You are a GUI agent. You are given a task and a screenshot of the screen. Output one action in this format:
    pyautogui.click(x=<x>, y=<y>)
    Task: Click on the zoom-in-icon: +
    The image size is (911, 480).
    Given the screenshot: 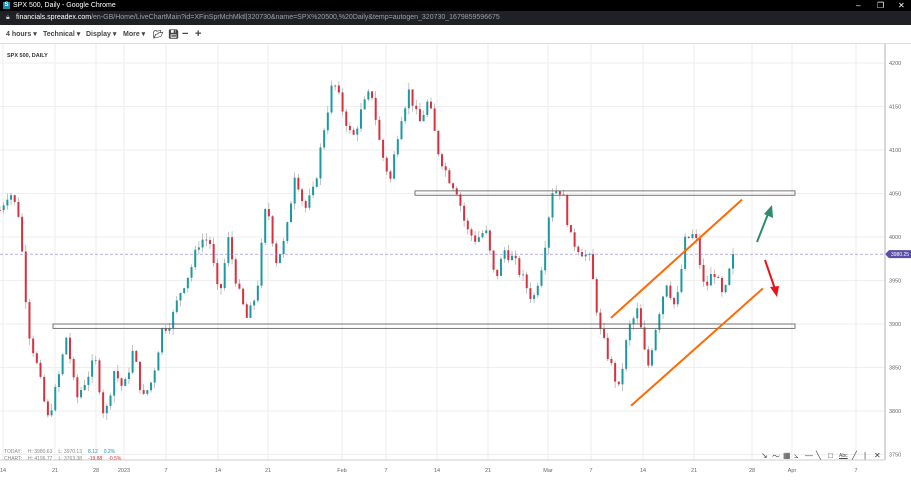 What is the action you would take?
    pyautogui.click(x=198, y=34)
    